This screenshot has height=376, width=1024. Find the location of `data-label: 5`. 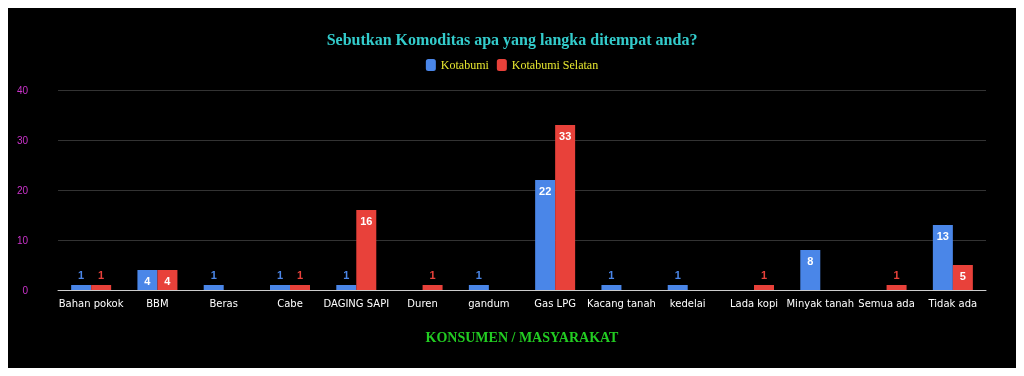

data-label: 5 is located at coordinates (962, 275).